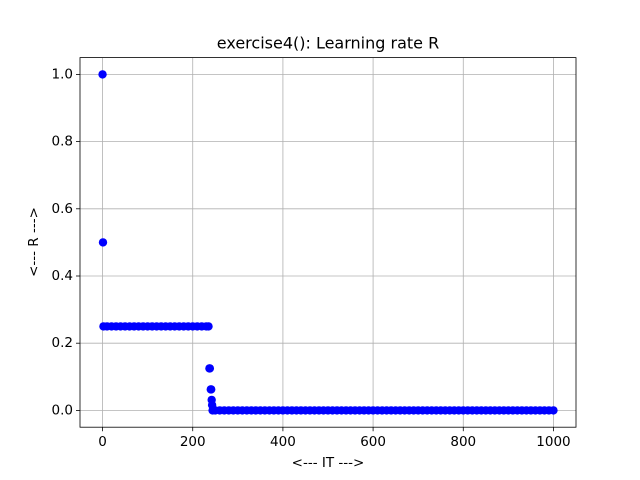  Describe the element at coordinates (373, 442) in the screenshot. I see `x-tick-label: 600` at that location.